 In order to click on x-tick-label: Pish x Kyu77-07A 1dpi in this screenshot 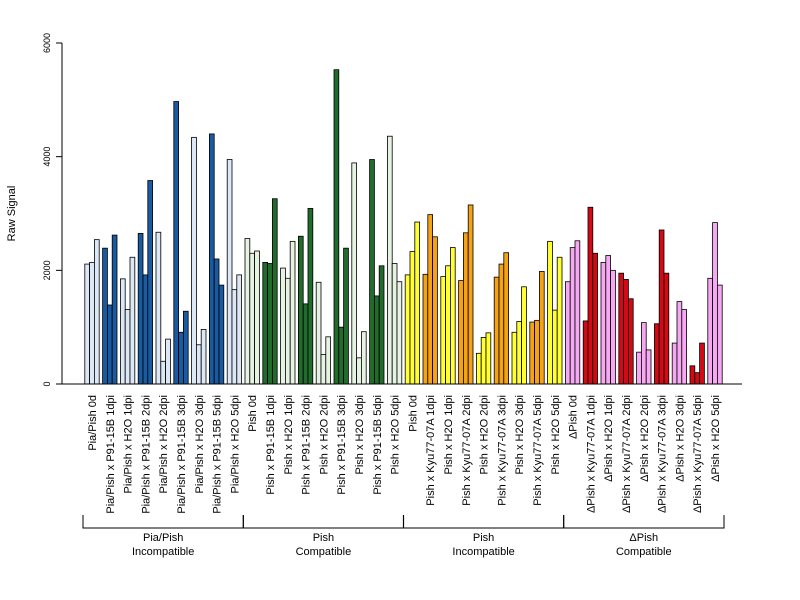, I will do `click(431, 450)`.